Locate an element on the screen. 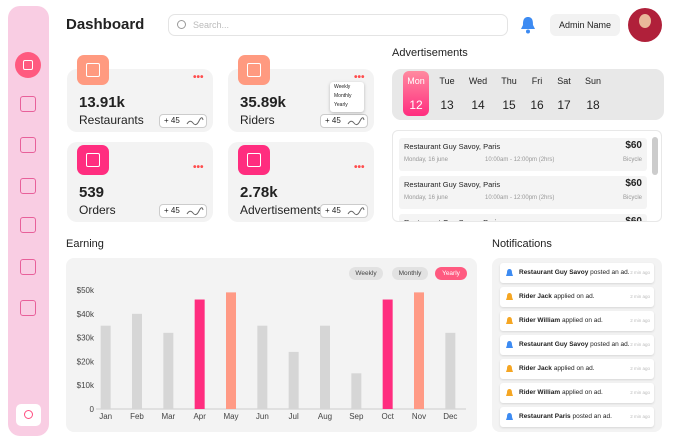  period-tab: Weekly is located at coordinates (366, 273).